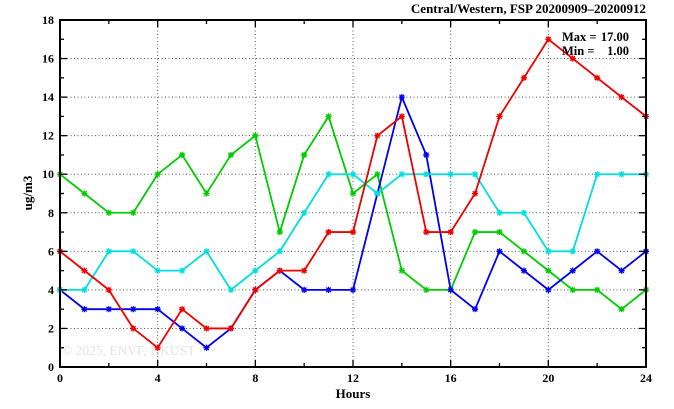 The height and width of the screenshot is (409, 674). Describe the element at coordinates (60, 378) in the screenshot. I see `x-tick-label: 0` at that location.